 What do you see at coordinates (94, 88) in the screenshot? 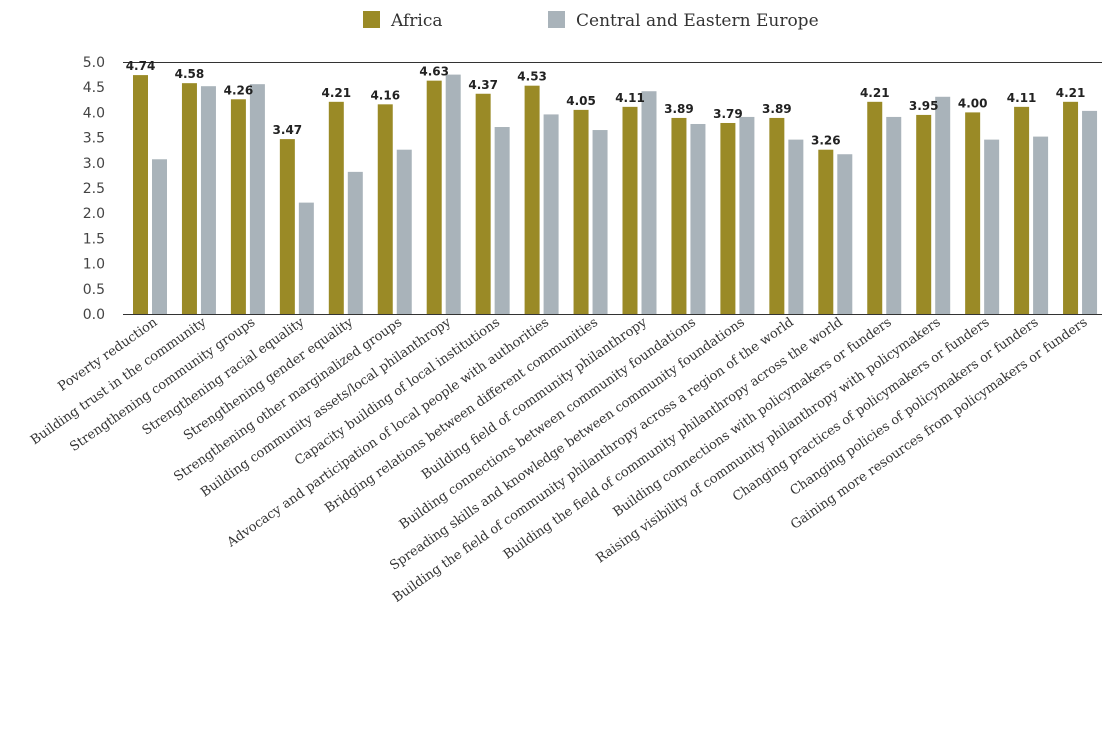
I see `y-tick-label: 4.5` at bounding box center [94, 88].